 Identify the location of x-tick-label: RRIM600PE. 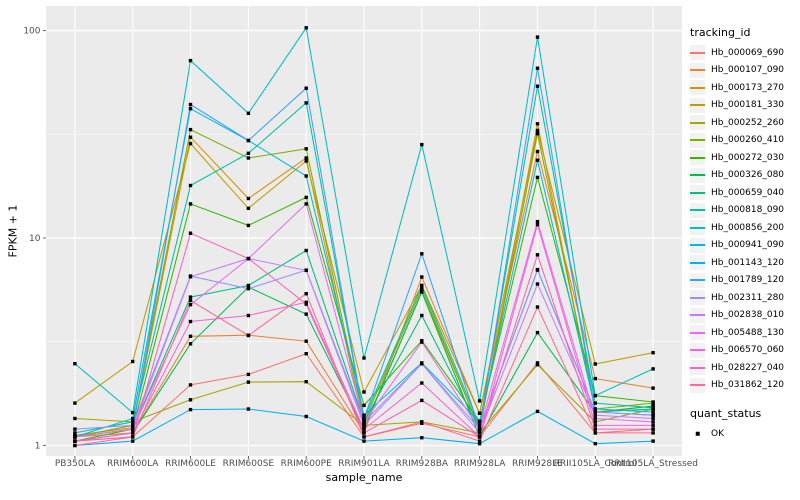
(307, 464).